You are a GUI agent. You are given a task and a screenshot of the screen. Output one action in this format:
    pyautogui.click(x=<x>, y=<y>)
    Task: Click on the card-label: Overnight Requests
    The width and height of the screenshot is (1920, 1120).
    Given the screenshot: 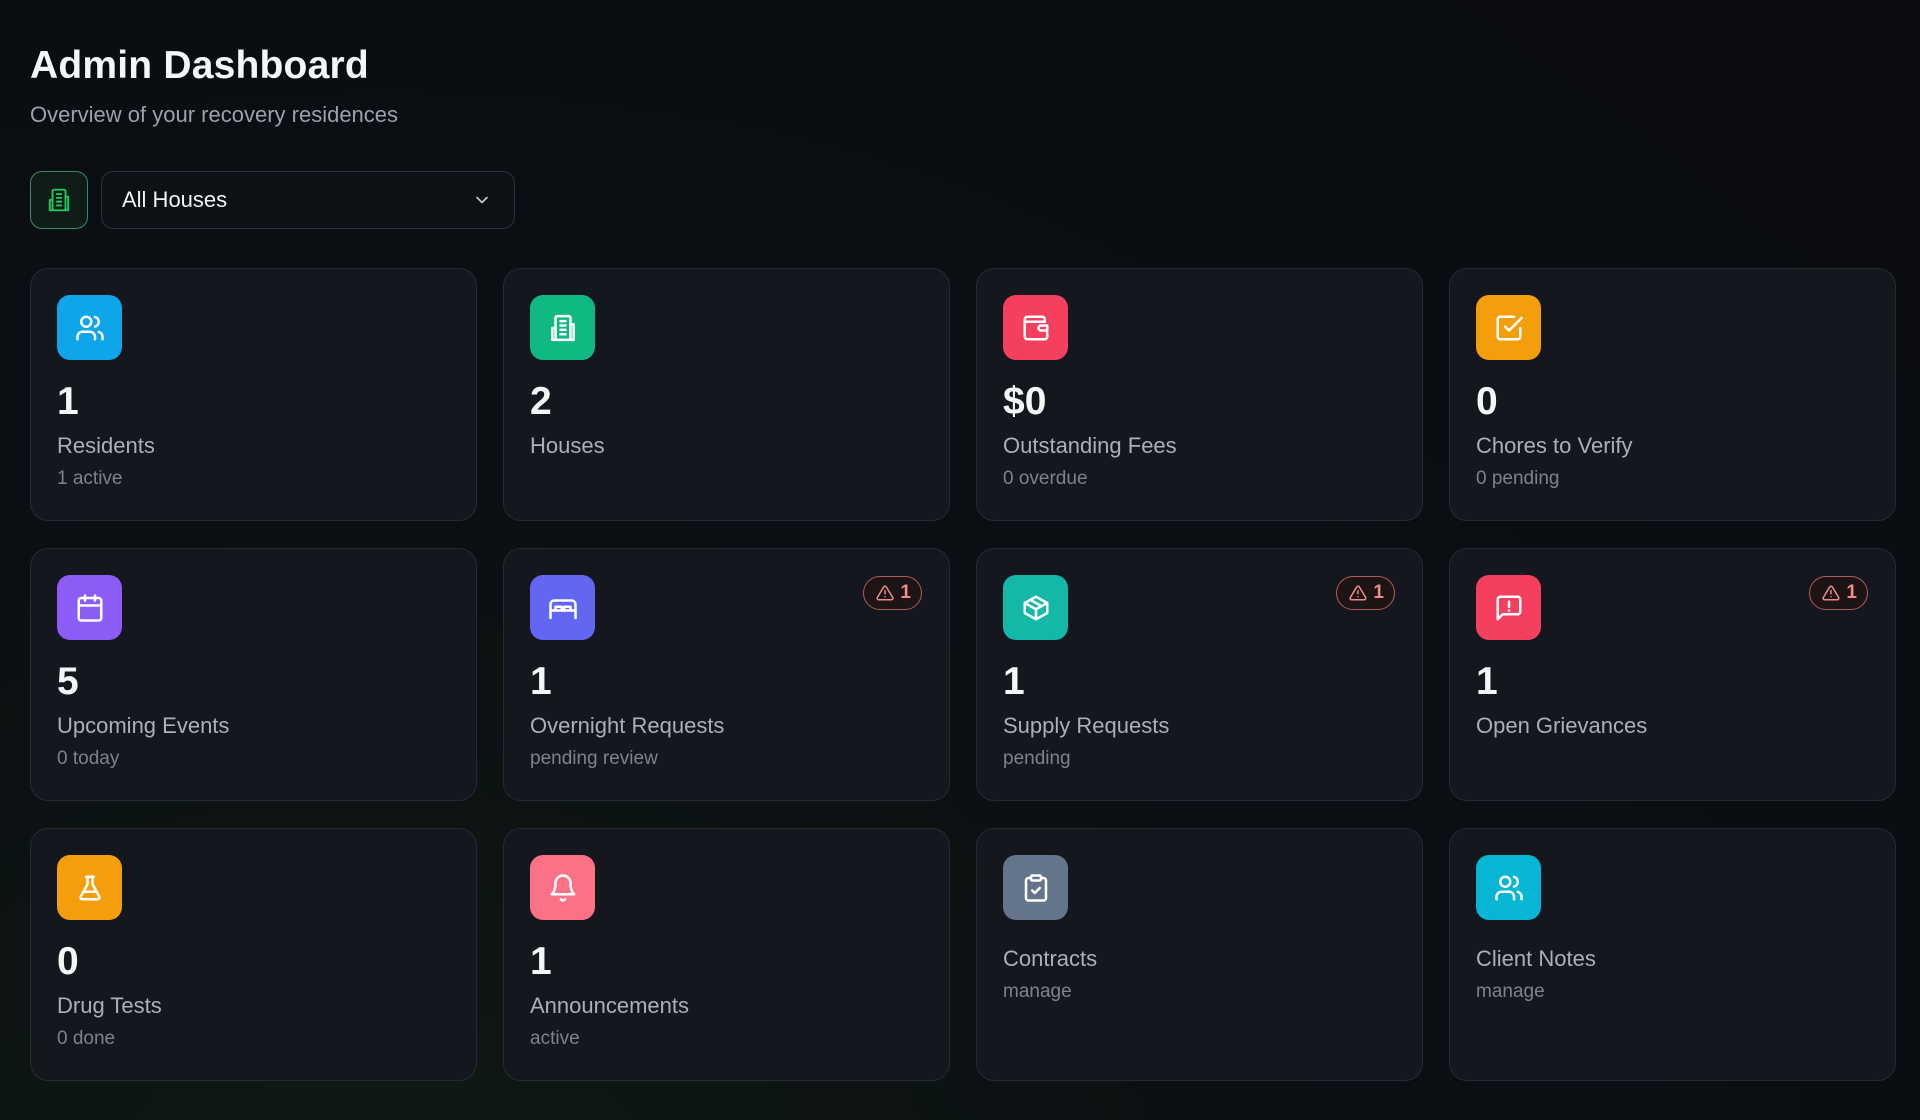 What is the action you would take?
    pyautogui.click(x=627, y=725)
    